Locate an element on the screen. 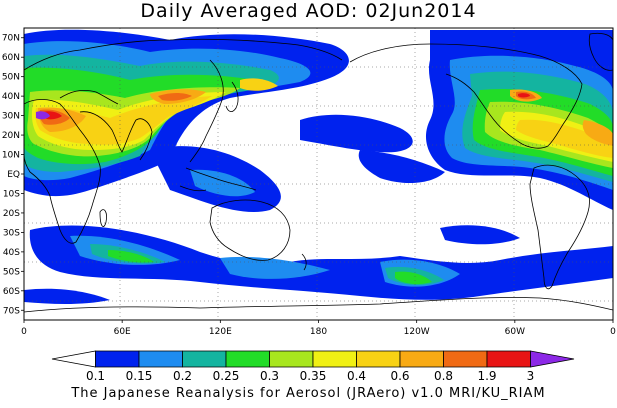 The height and width of the screenshot is (408, 617). colorbar-tick-label: 0.1 is located at coordinates (95, 376).